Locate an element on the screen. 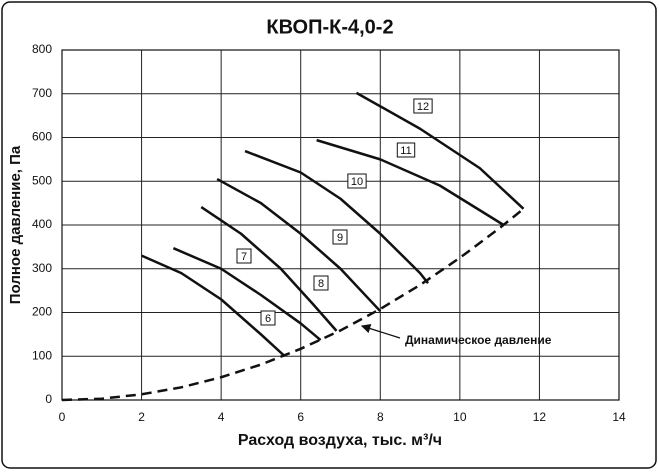 The height and width of the screenshot is (476, 659). series-label: 12 is located at coordinates (423, 107).